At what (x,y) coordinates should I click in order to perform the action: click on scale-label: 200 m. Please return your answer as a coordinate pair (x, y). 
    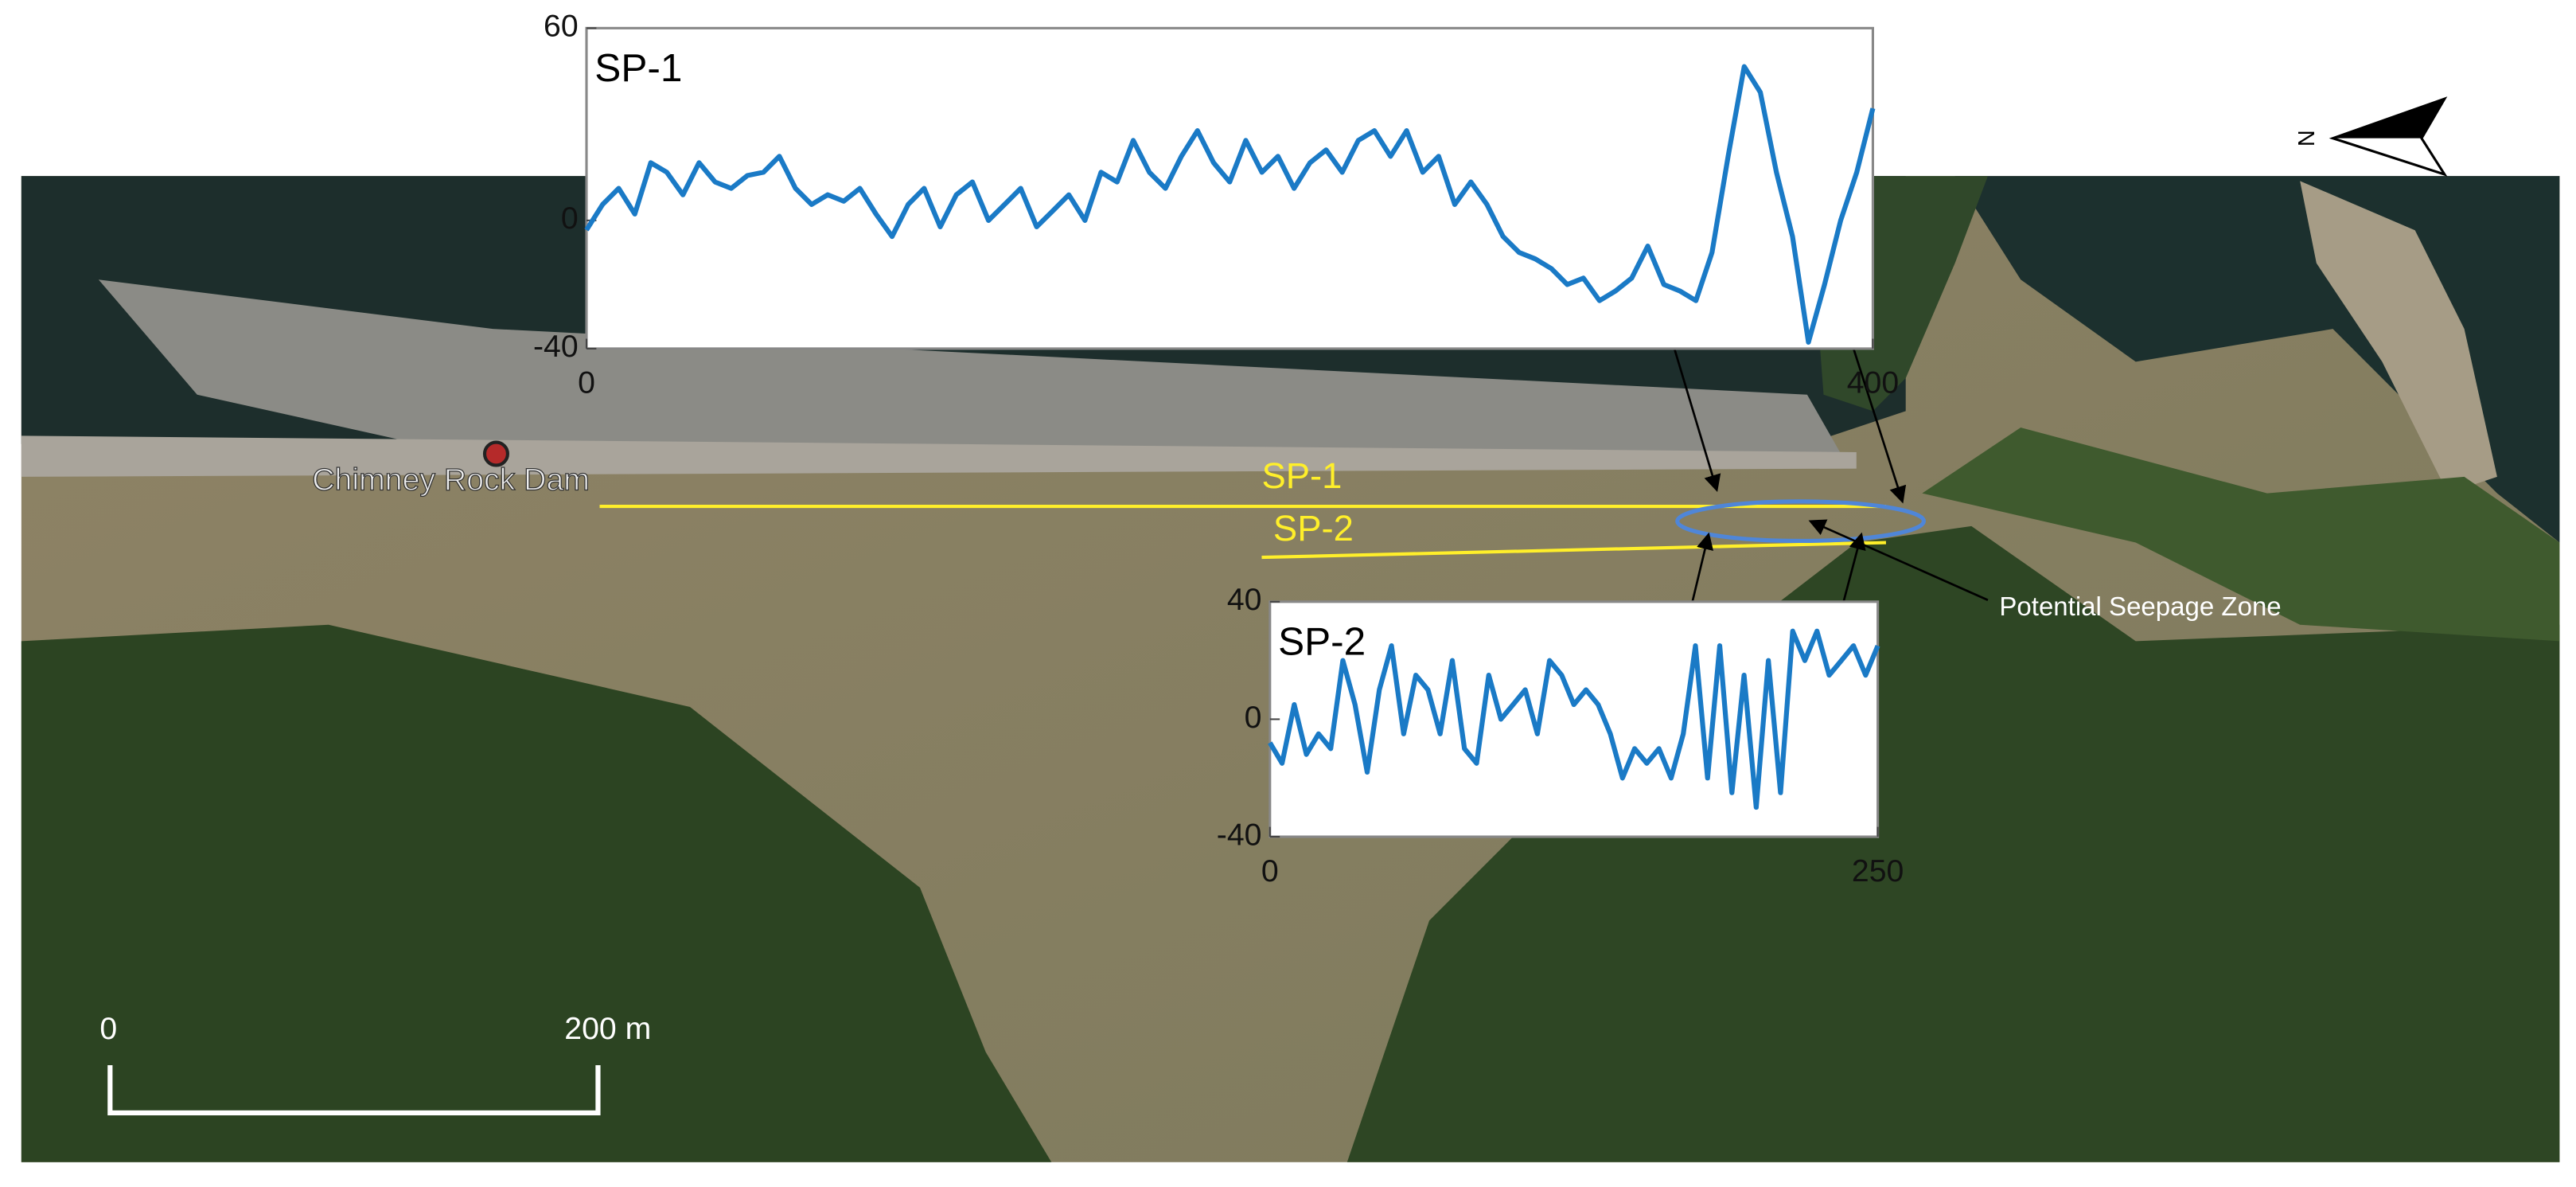
    Looking at the image, I should click on (607, 1028).